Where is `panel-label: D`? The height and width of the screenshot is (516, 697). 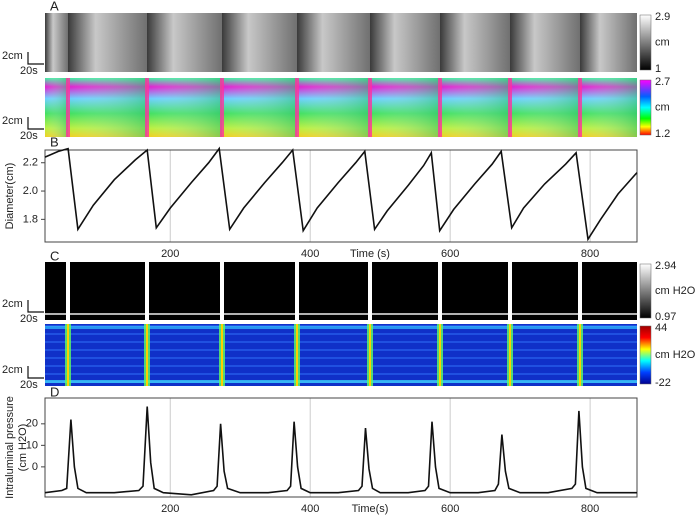
panel-label: D is located at coordinates (54, 391).